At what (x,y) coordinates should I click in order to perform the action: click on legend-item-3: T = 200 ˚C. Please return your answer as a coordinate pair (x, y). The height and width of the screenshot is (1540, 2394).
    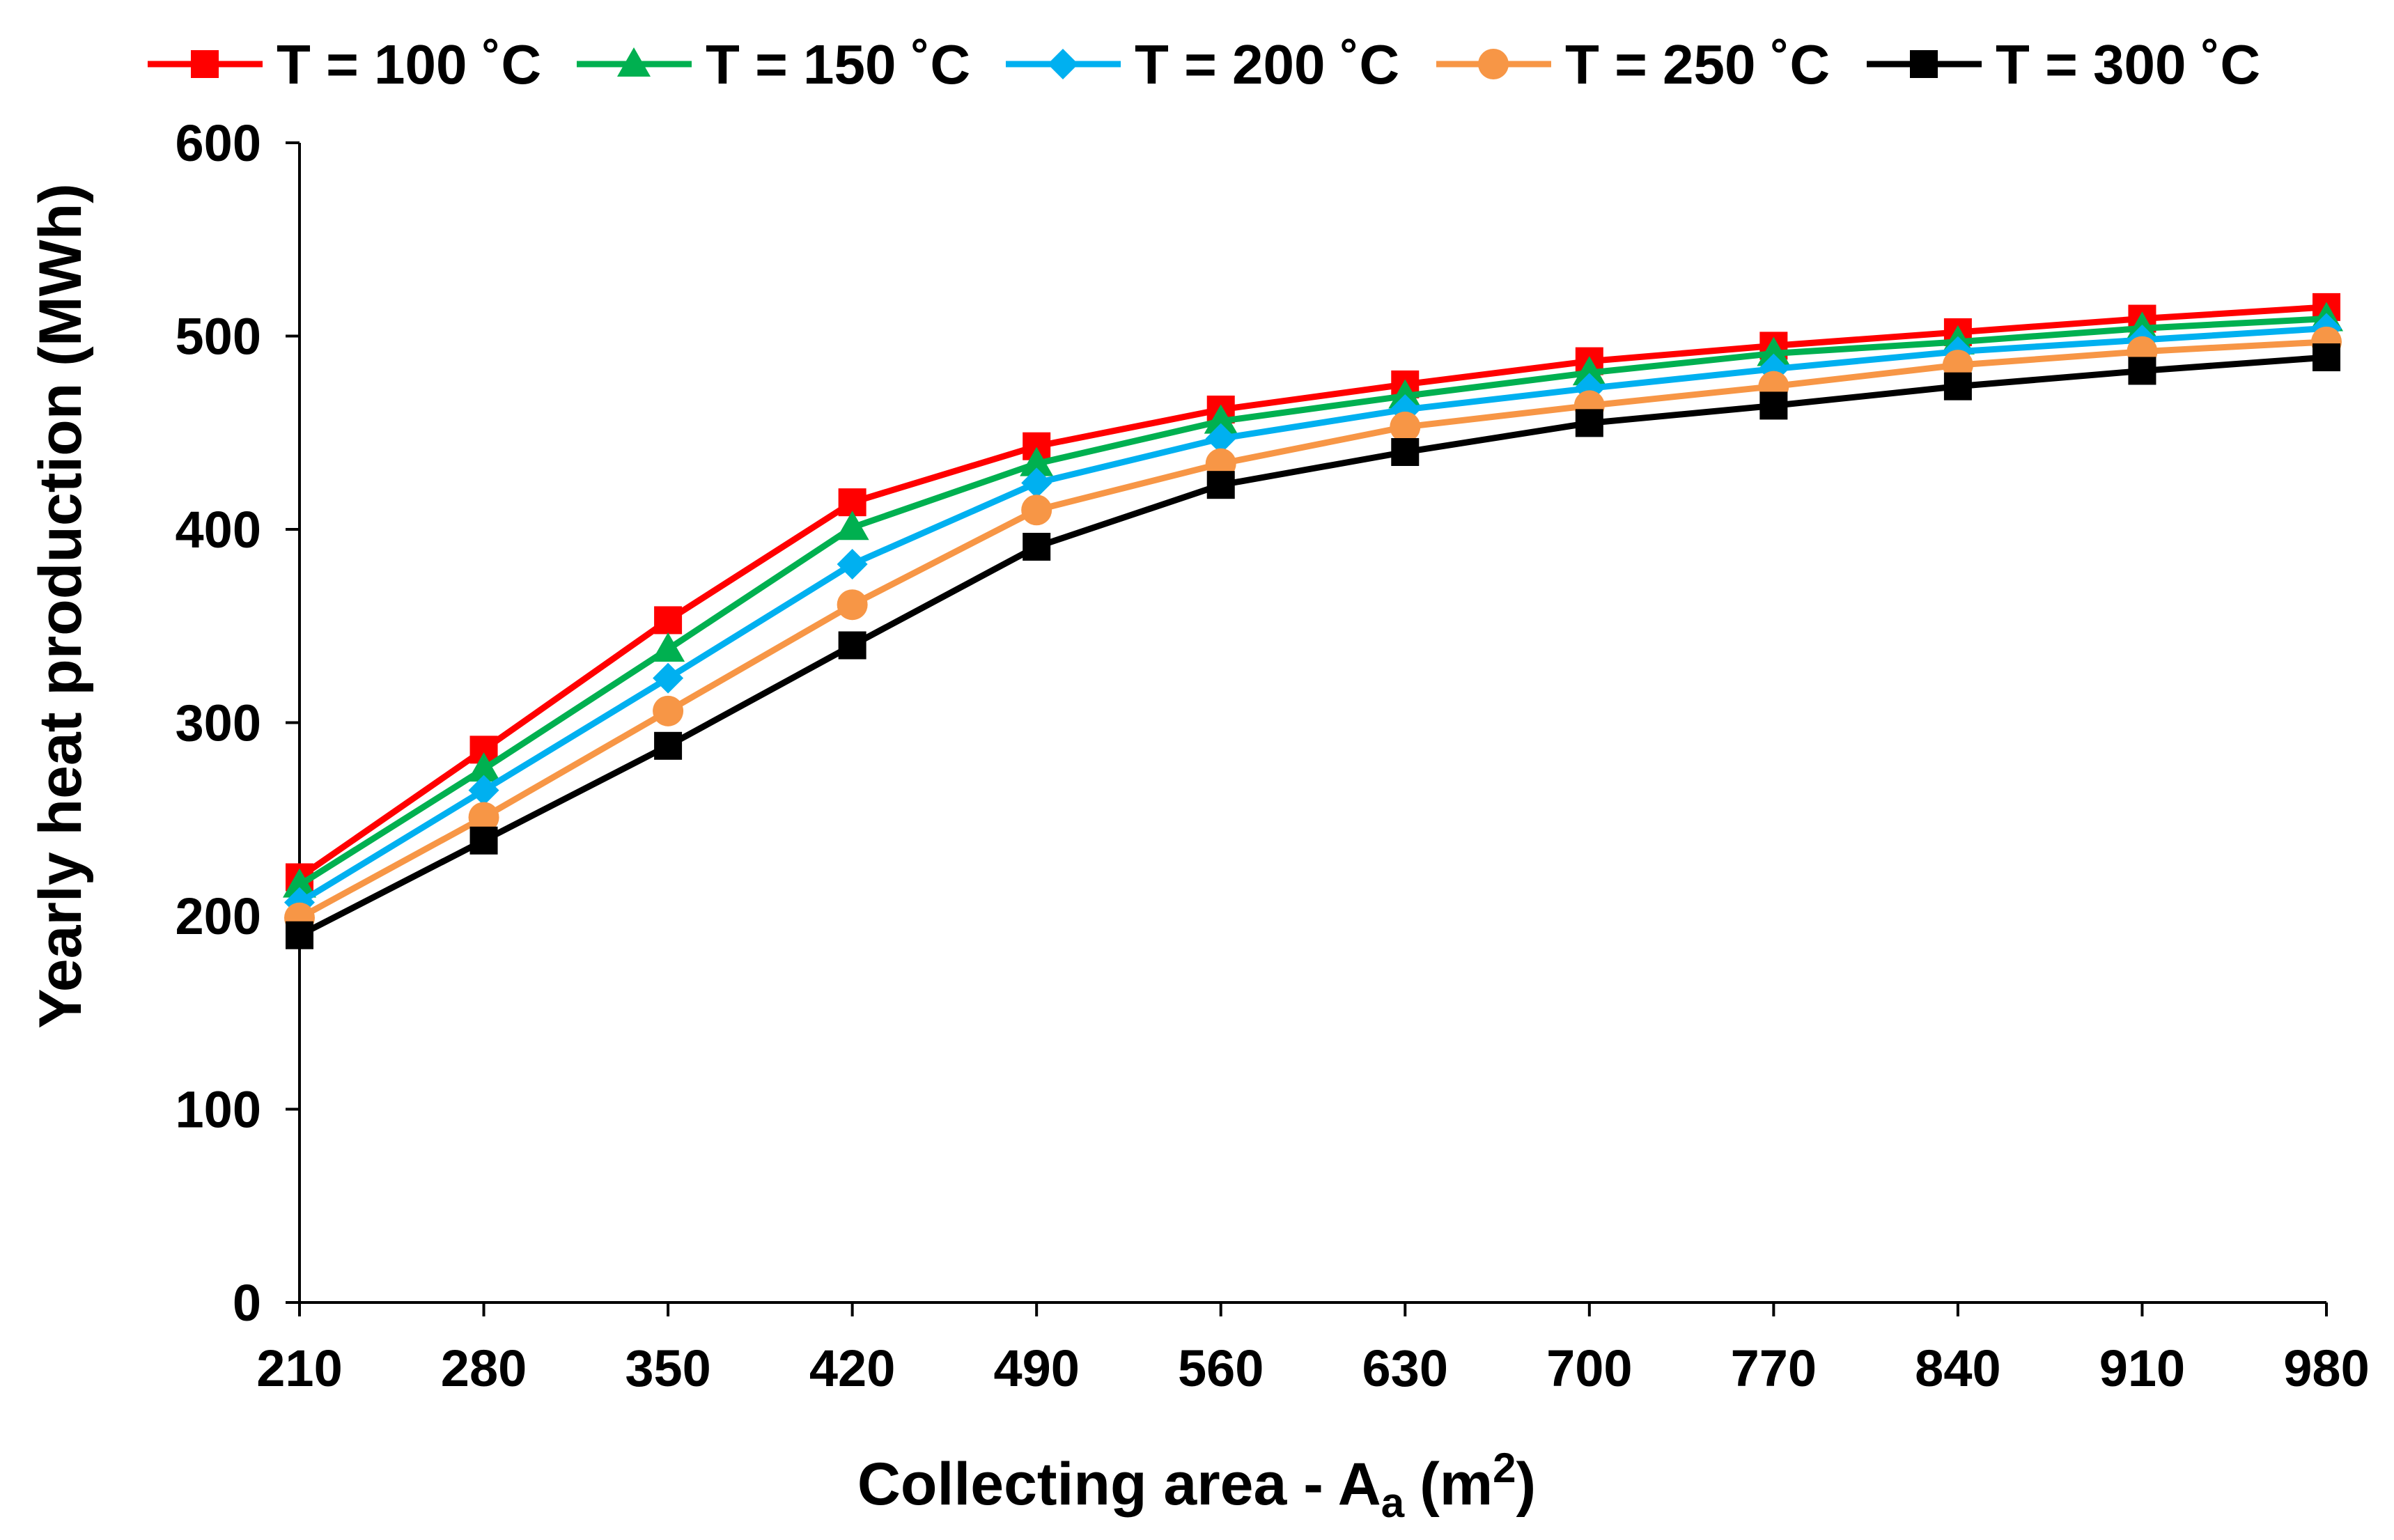
    Looking at the image, I should click on (1202, 64).